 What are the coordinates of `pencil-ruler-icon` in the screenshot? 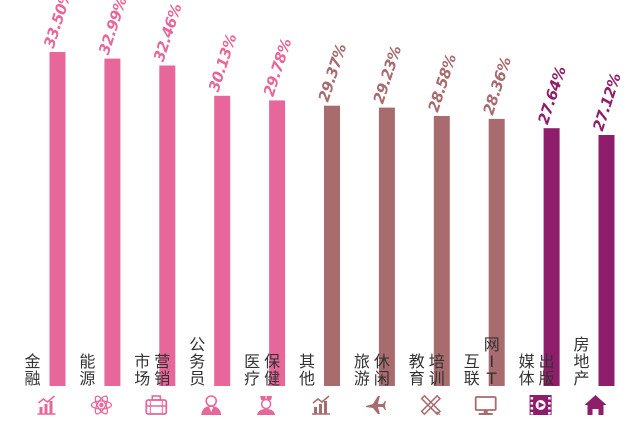 It's located at (431, 405).